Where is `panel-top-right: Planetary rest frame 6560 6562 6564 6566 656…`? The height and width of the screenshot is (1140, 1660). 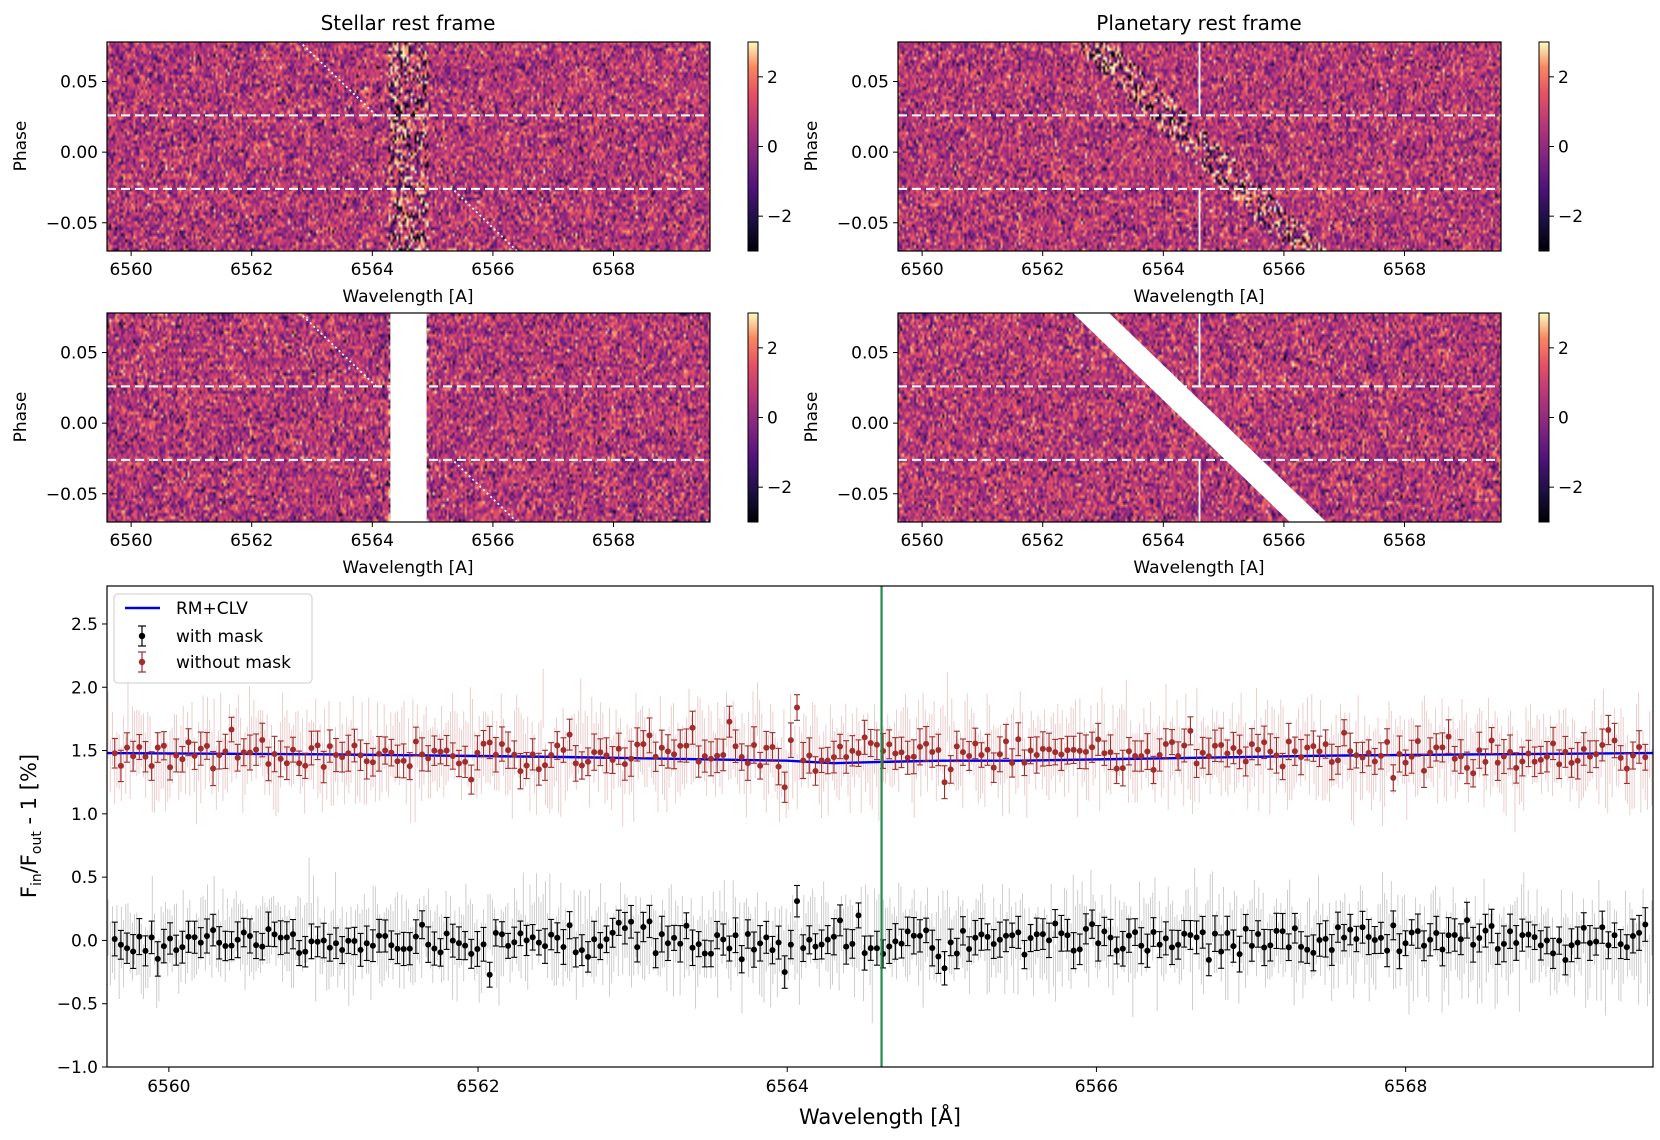 panel-top-right: Planetary rest frame 6560 6562 6564 6566 656… is located at coordinates (1192, 159).